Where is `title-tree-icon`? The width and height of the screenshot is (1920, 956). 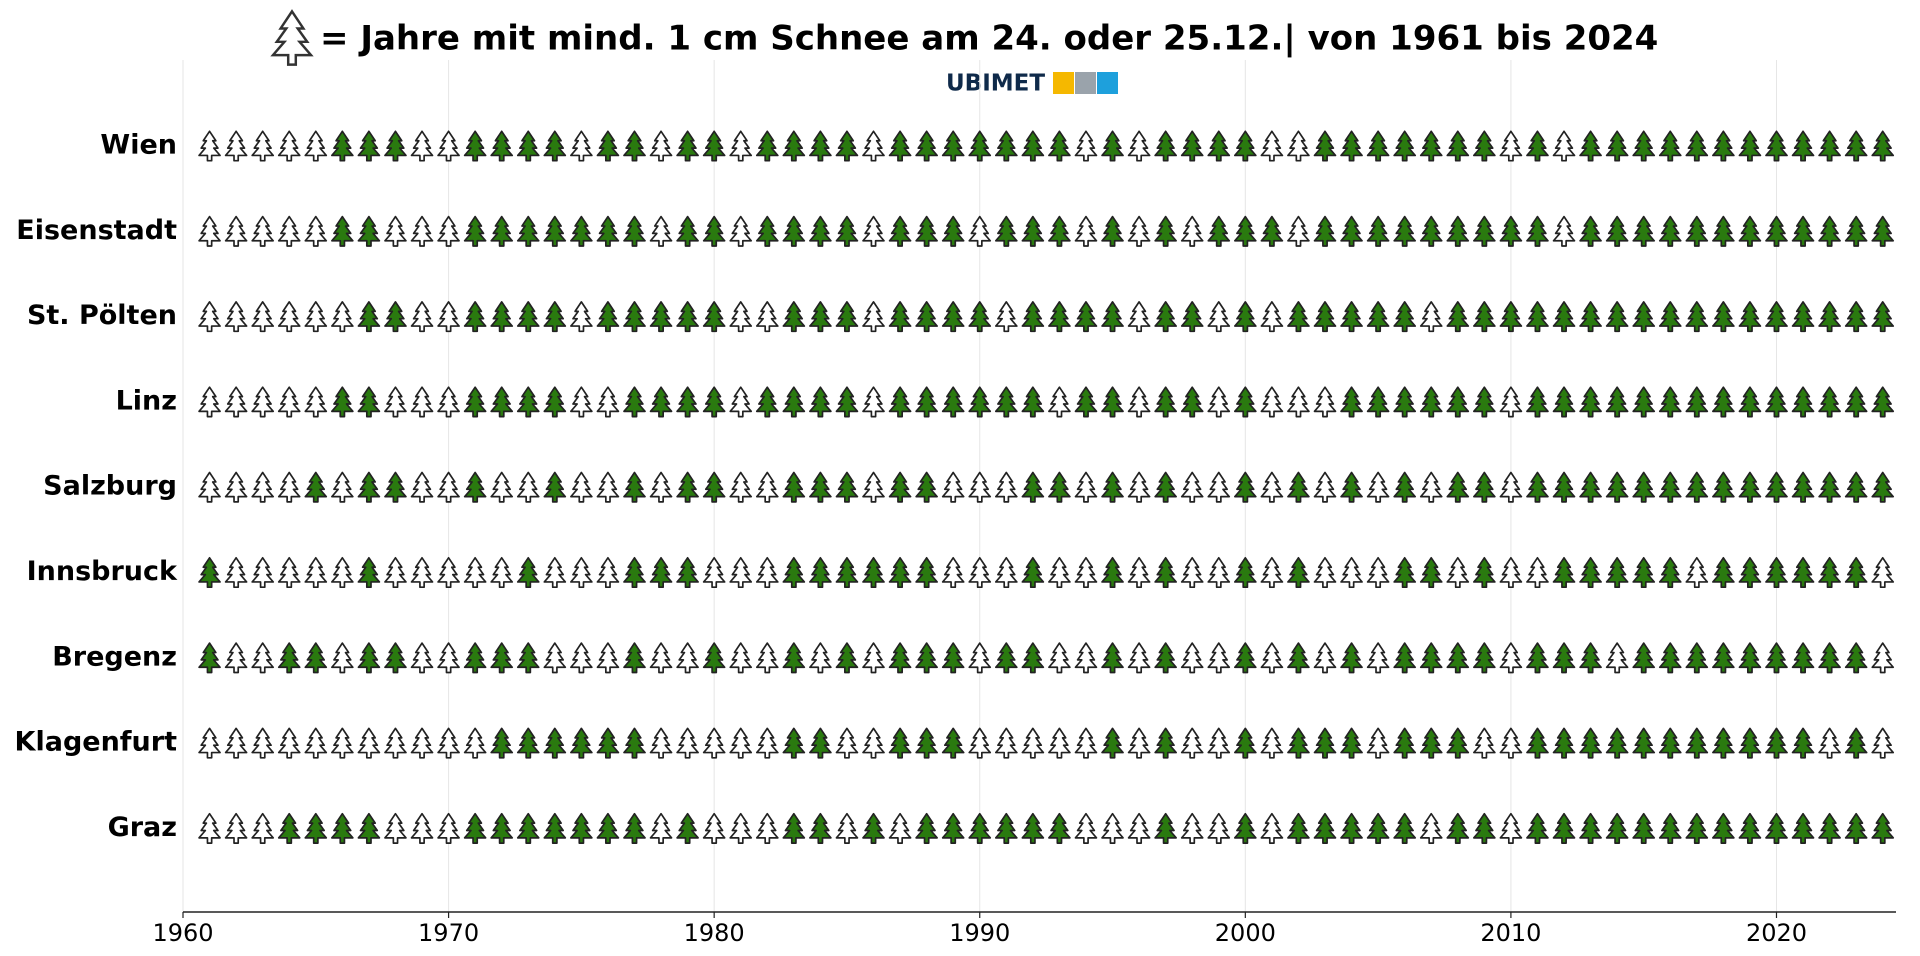
title-tree-icon is located at coordinates (292, 37).